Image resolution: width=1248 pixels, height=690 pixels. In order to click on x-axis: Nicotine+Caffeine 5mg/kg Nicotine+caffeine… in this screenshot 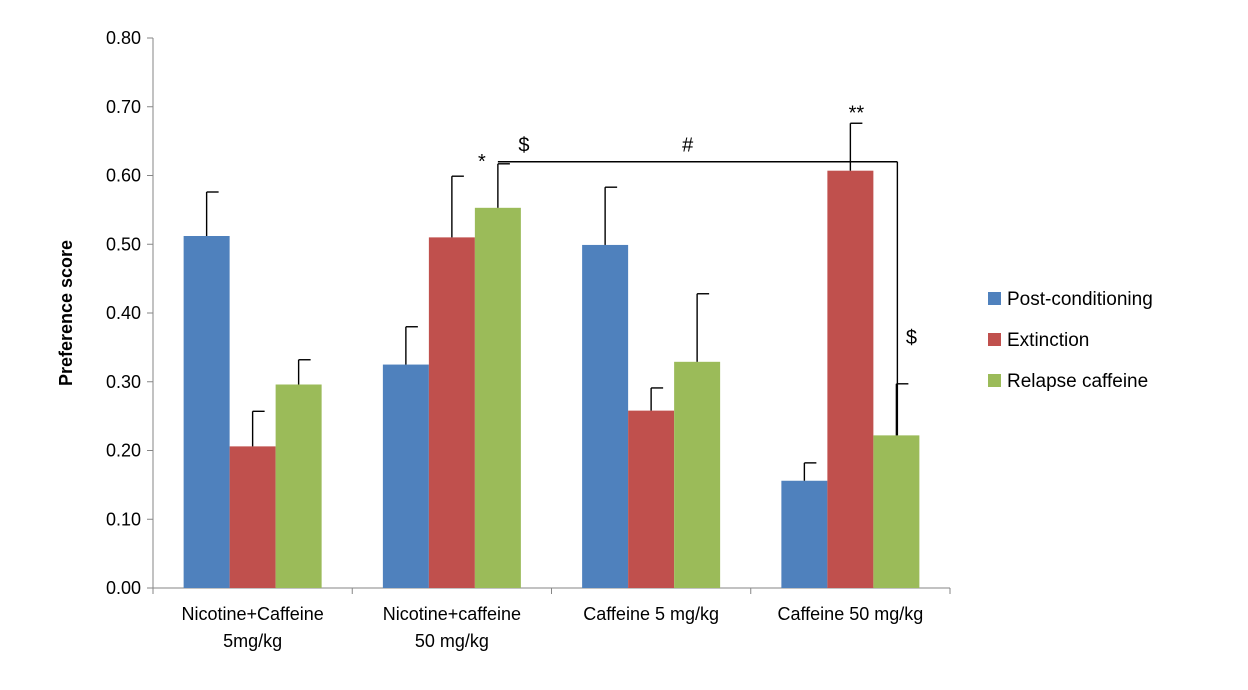, I will do `click(551, 619)`.